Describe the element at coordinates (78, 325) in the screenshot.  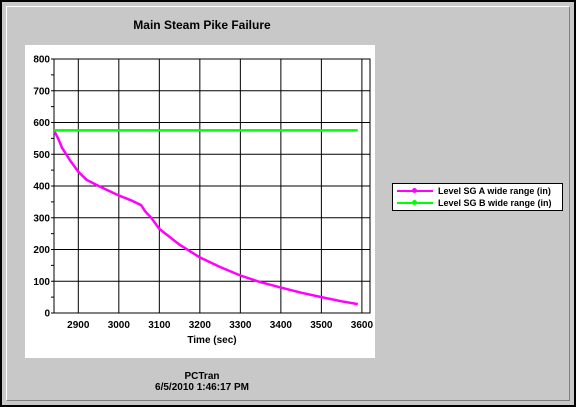
I see `x-tick-label-2900: 2900` at that location.